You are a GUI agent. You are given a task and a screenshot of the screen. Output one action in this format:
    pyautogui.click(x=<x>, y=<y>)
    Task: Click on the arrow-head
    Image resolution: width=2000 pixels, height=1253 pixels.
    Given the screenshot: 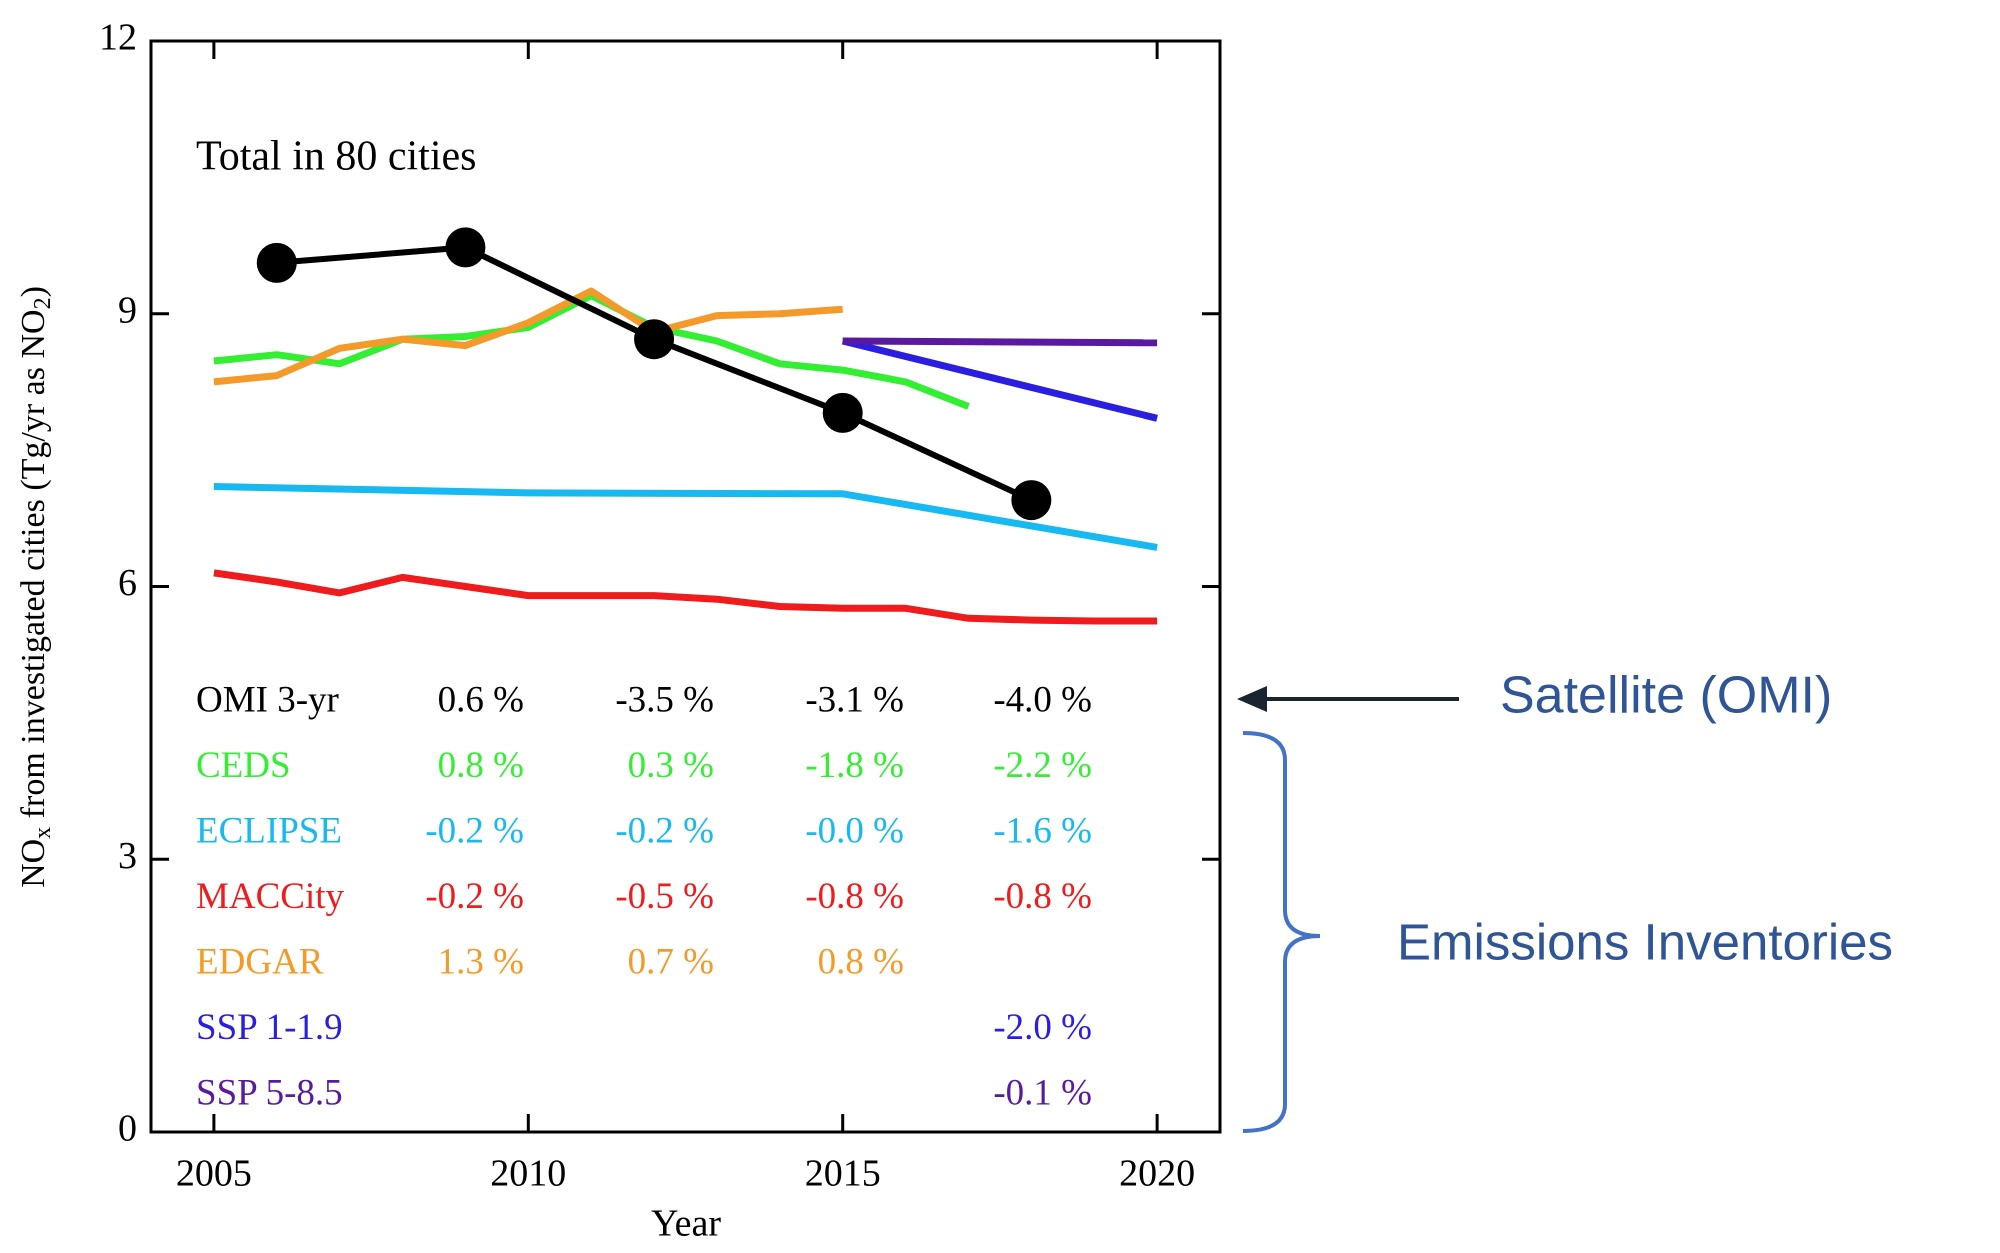 What is the action you would take?
    pyautogui.click(x=1252, y=699)
    